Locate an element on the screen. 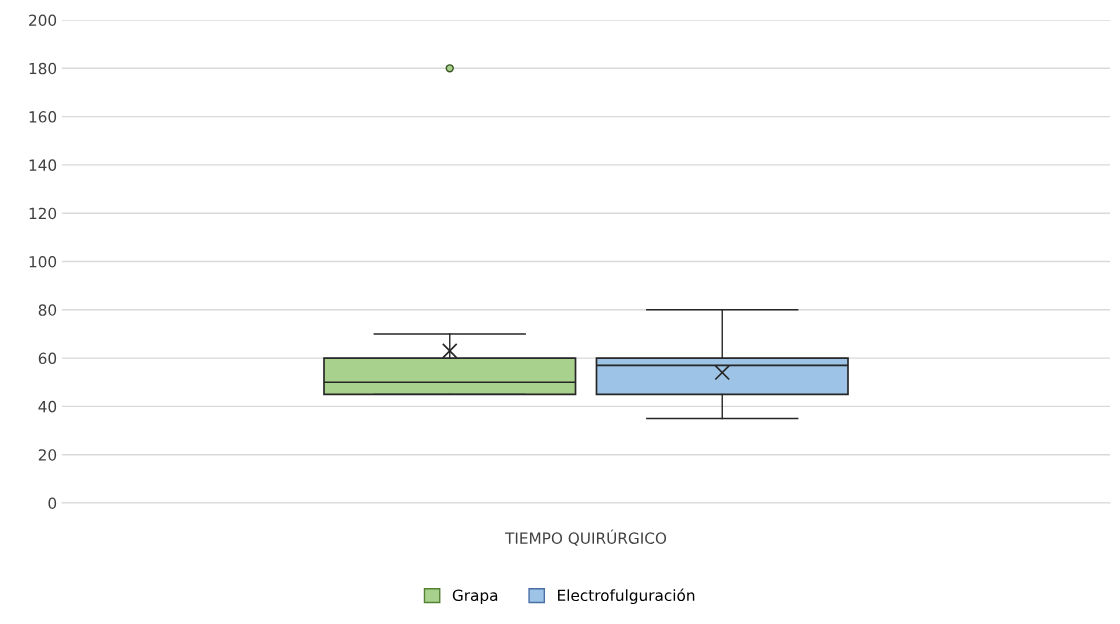 The width and height of the screenshot is (1120, 624). x-tick-label: TIEMPO QUIRÚRGICO is located at coordinates (585, 537).